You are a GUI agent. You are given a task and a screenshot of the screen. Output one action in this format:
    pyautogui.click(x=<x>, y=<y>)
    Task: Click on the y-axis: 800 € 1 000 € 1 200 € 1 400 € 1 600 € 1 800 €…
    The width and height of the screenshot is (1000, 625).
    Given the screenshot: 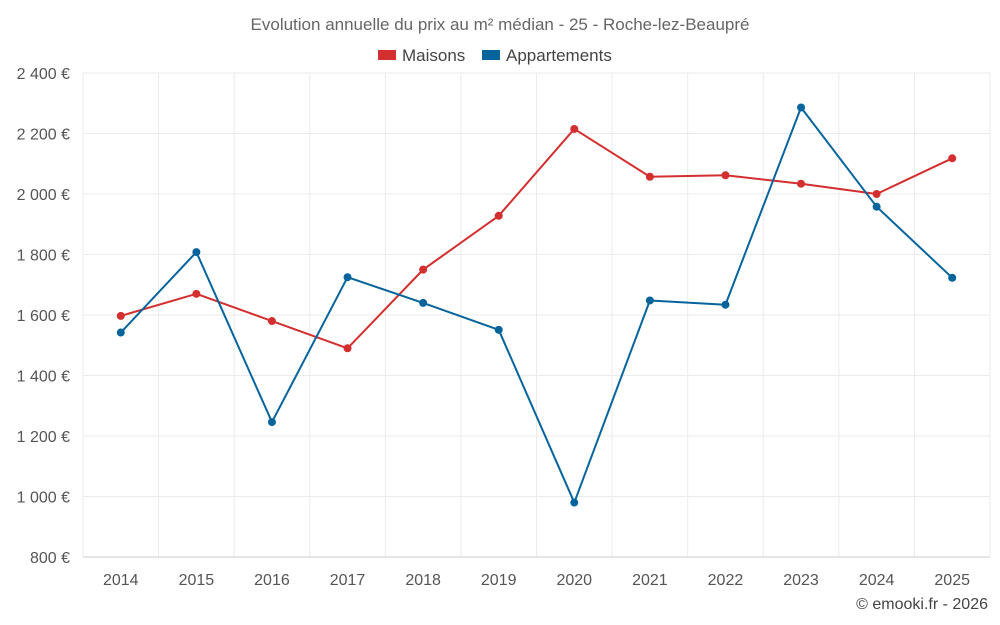 What is the action you would take?
    pyautogui.click(x=43, y=316)
    